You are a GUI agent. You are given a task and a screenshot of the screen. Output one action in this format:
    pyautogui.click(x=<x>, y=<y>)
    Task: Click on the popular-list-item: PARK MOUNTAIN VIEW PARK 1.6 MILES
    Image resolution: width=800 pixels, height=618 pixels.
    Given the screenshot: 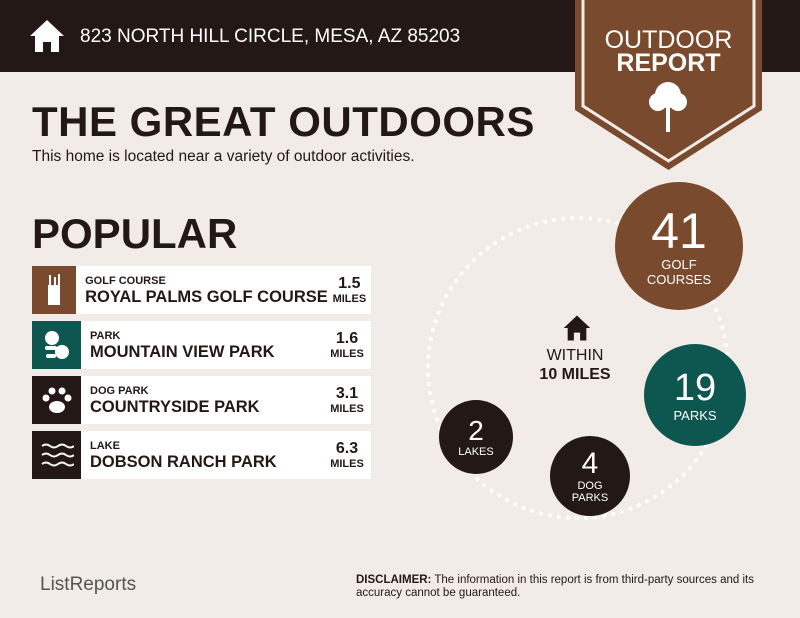 What is the action you would take?
    pyautogui.click(x=201, y=345)
    